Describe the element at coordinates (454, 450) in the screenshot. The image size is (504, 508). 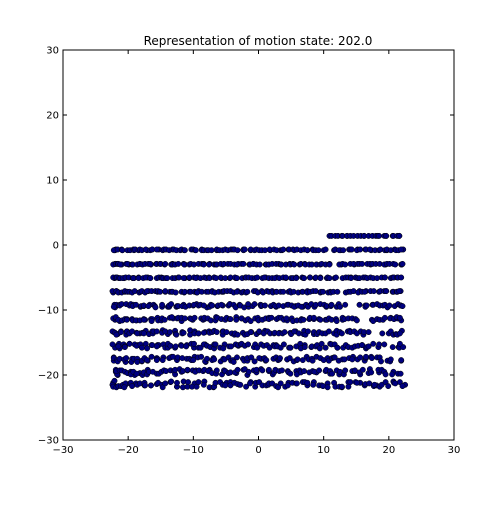
I see `x-tick-label: 30` at that location.